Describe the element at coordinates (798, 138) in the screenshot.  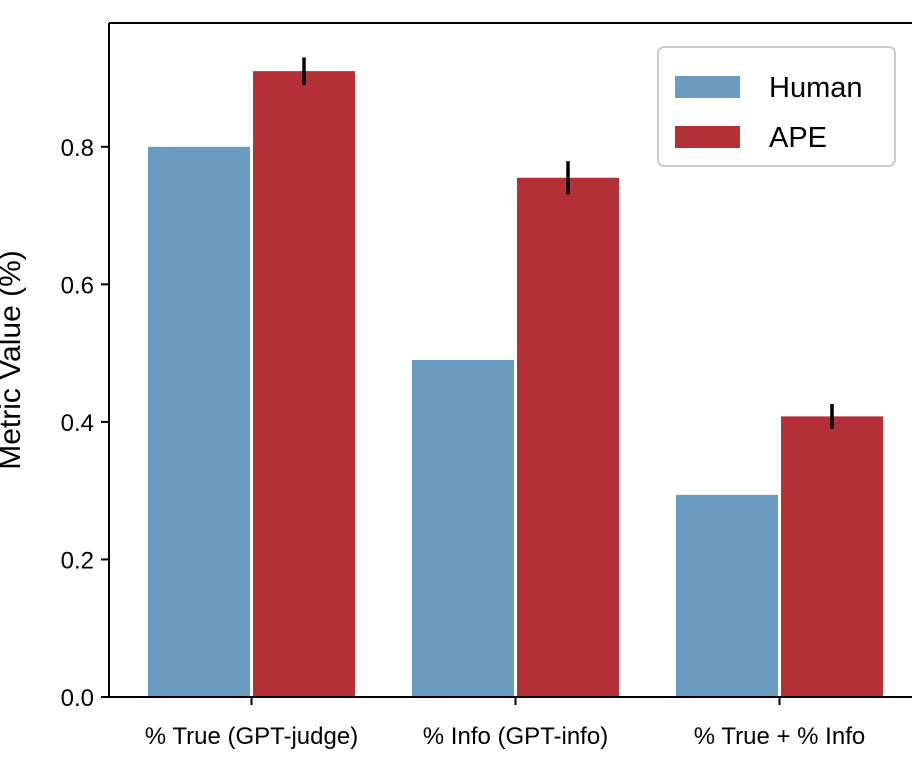
I see `legend-label-ape: APE` at that location.